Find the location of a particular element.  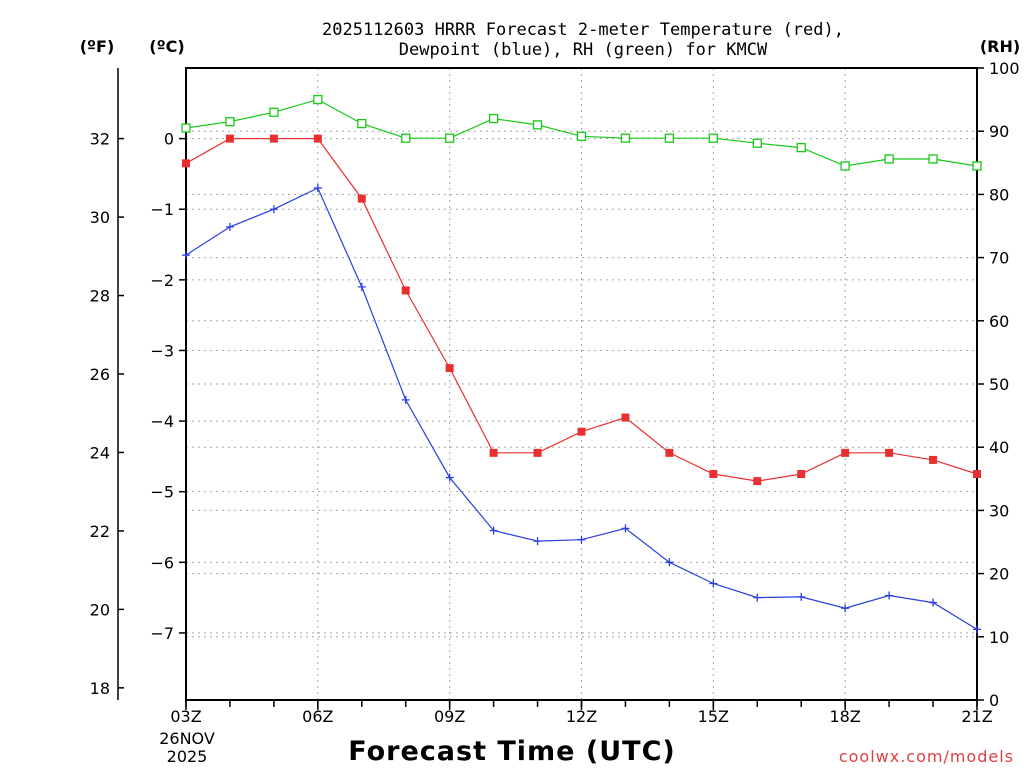

date-label-year: 2025 is located at coordinates (187, 756).